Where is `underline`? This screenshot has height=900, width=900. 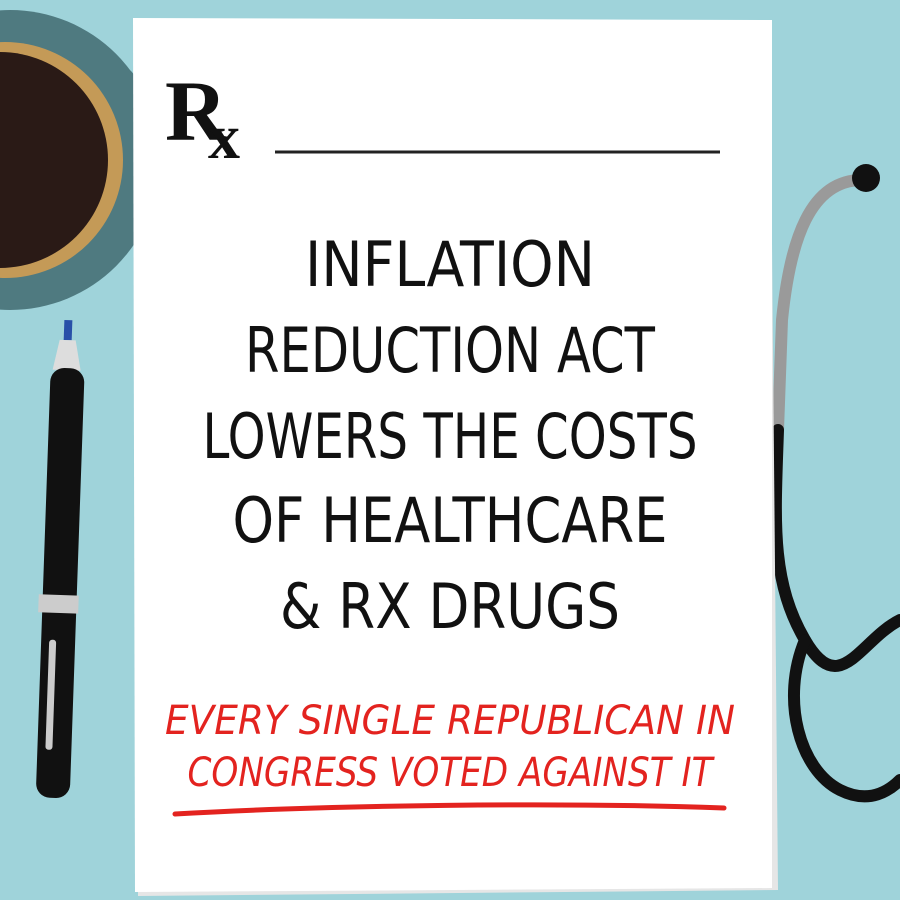
underline is located at coordinates (449, 809).